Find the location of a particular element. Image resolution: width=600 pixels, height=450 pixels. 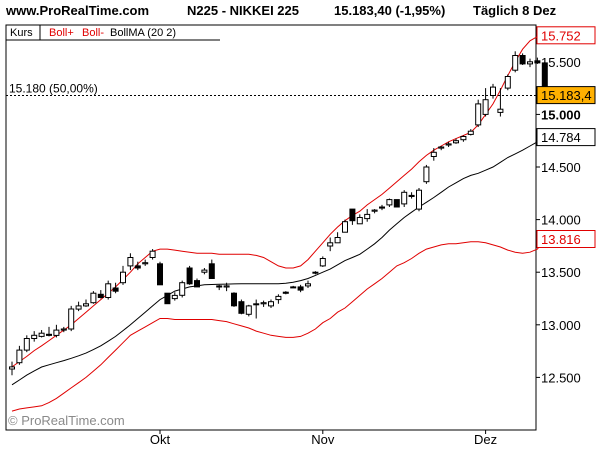

y-tick-label: 14.500 is located at coordinates (561, 167).